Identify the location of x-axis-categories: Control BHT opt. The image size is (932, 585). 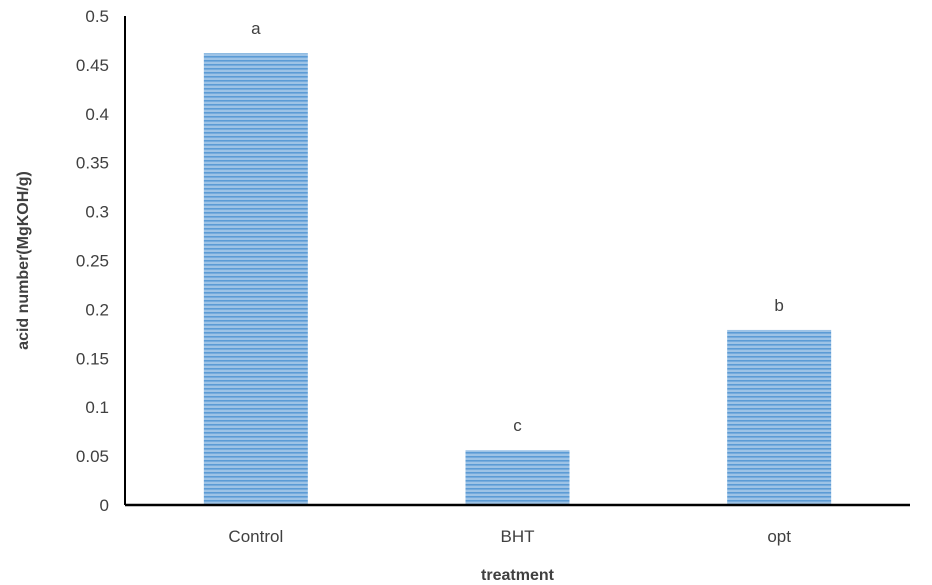
(509, 536).